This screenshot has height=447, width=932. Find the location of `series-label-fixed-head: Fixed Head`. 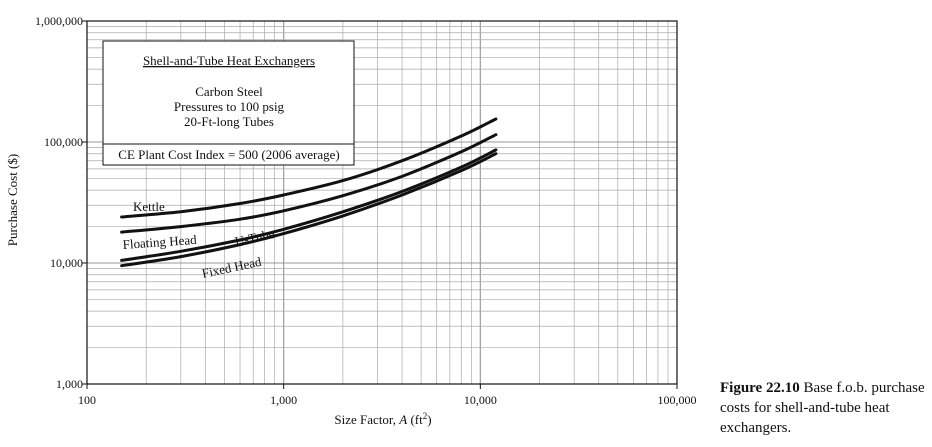

series-label-fixed-head: Fixed Head is located at coordinates (232, 267).